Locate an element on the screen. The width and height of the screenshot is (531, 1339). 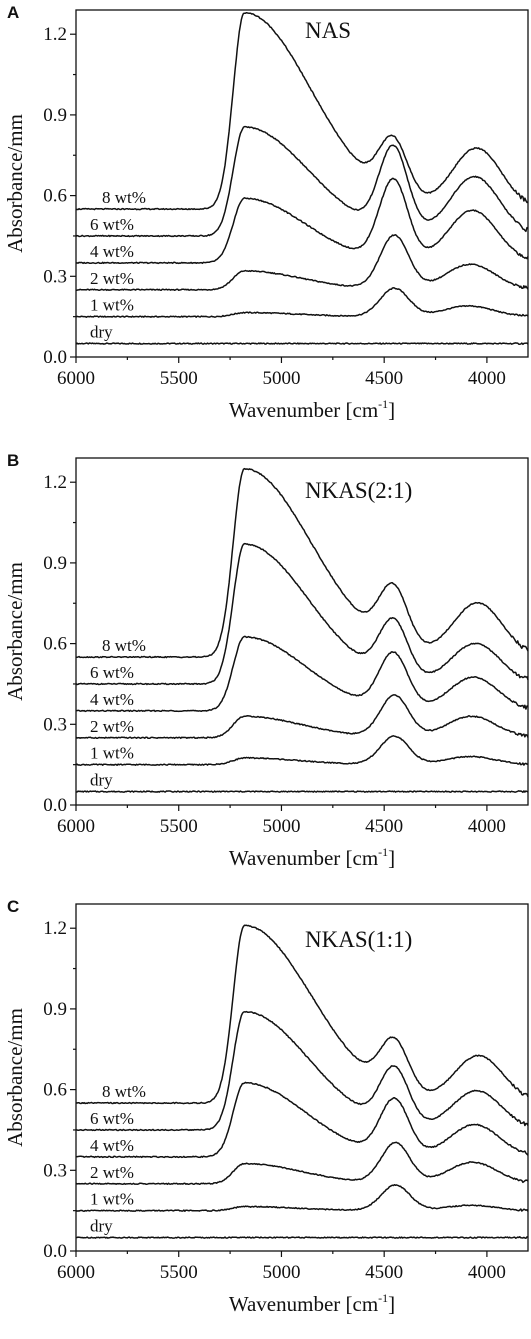
panel-letter: C is located at coordinates (13, 906).